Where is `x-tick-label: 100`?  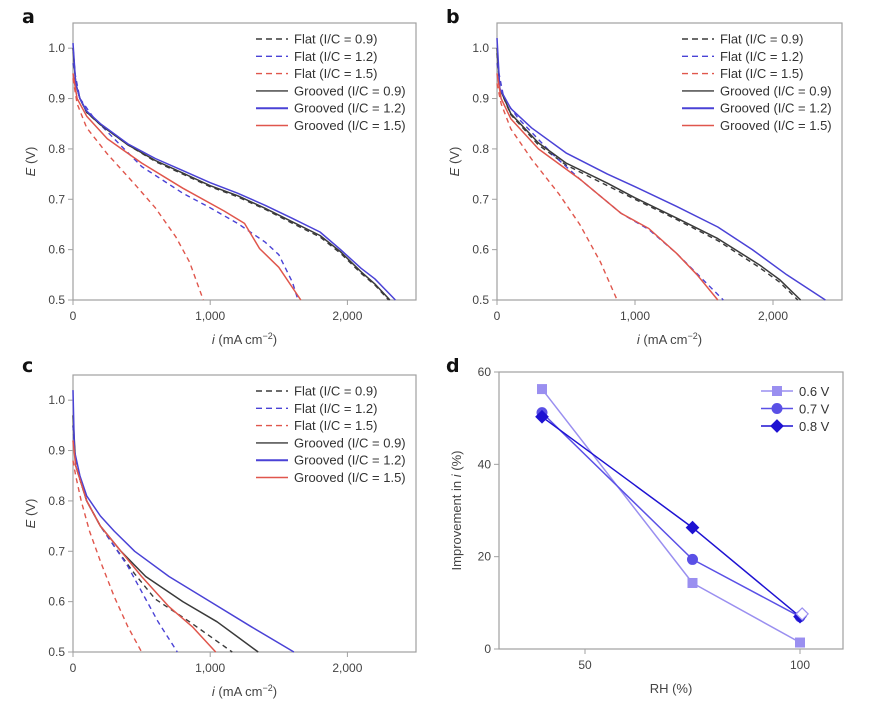 x-tick-label: 100 is located at coordinates (800, 665).